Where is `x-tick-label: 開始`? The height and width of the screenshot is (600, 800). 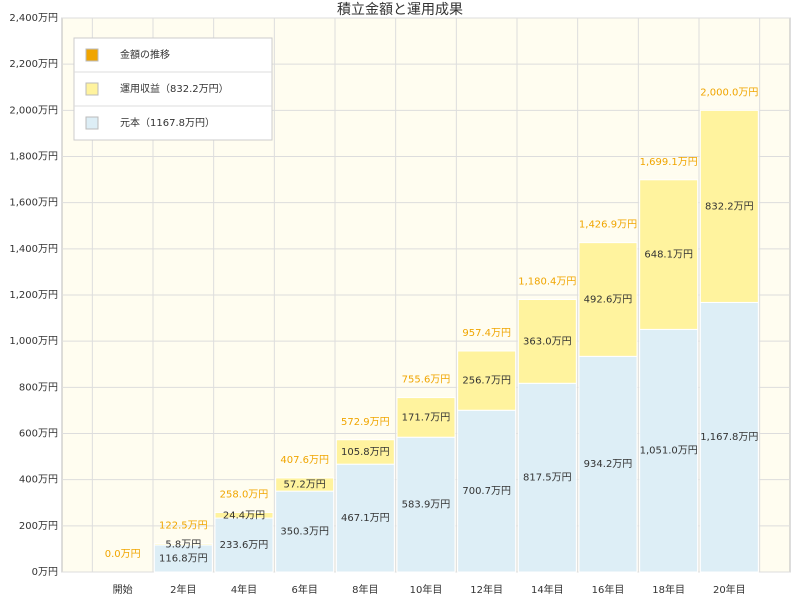
x-tick-label: 開始 is located at coordinates (123, 589).